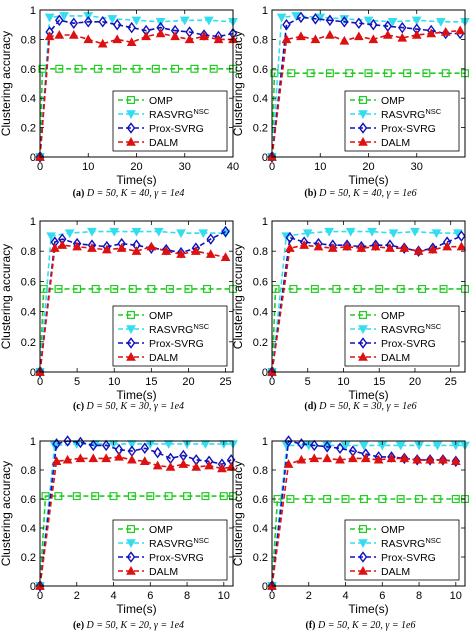  What do you see at coordinates (78, 625) in the screenshot?
I see `caption-letter: (e)` at bounding box center [78, 625].